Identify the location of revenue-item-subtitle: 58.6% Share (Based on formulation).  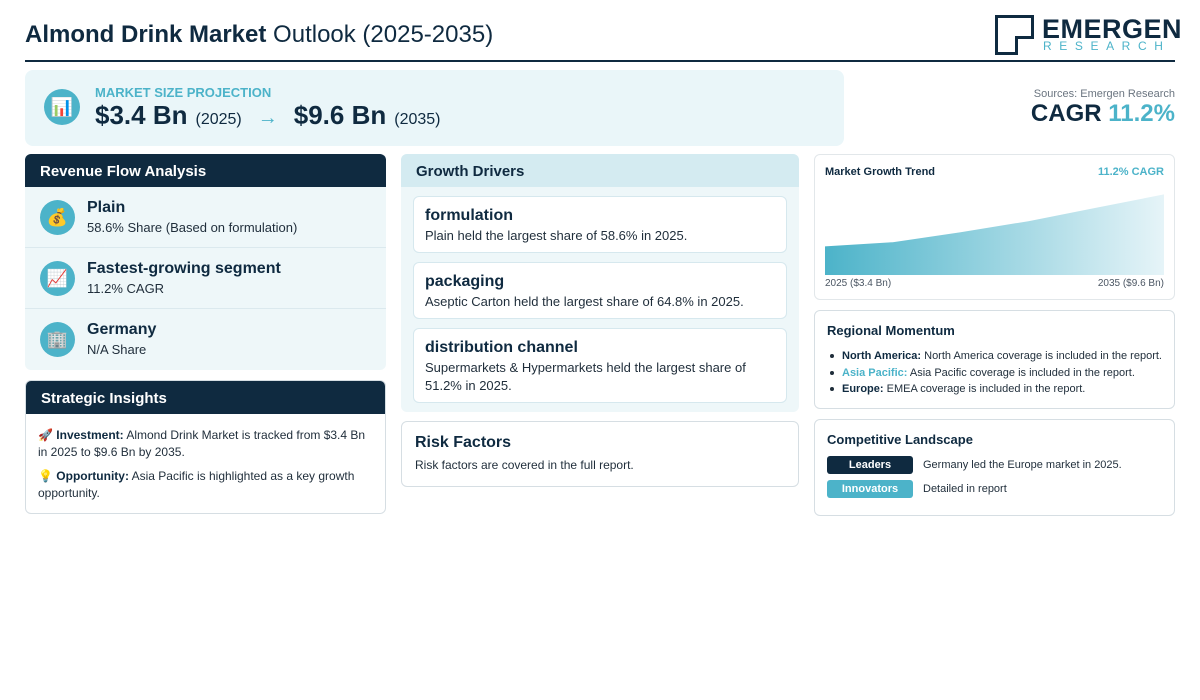
(192, 227).